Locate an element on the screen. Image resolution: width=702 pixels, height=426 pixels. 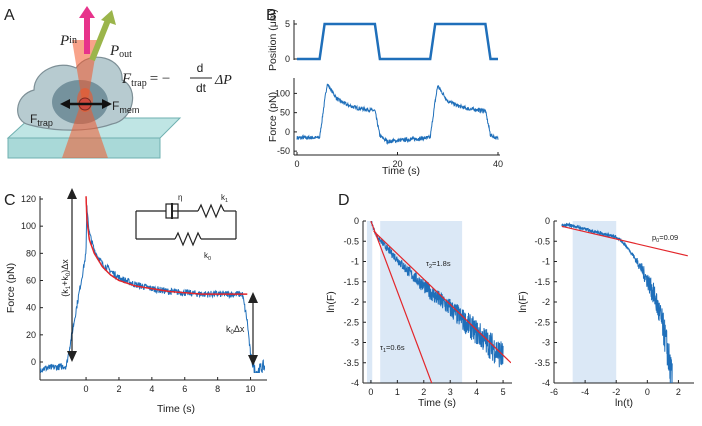
b-x-tick-label: 0 is located at coordinates (296, 164).